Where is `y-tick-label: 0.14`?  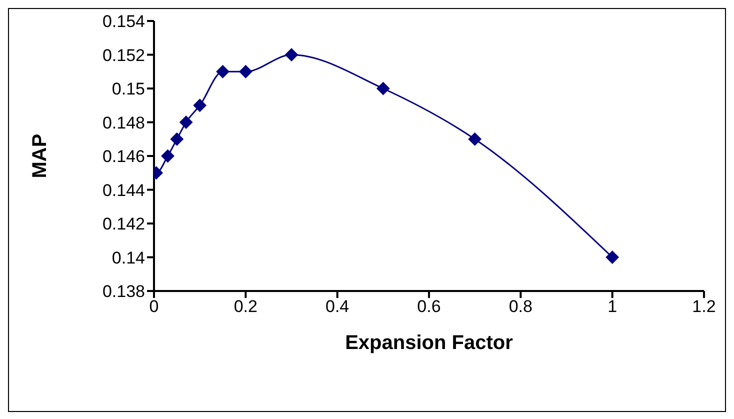 y-tick-label: 0.14 is located at coordinates (128, 258).